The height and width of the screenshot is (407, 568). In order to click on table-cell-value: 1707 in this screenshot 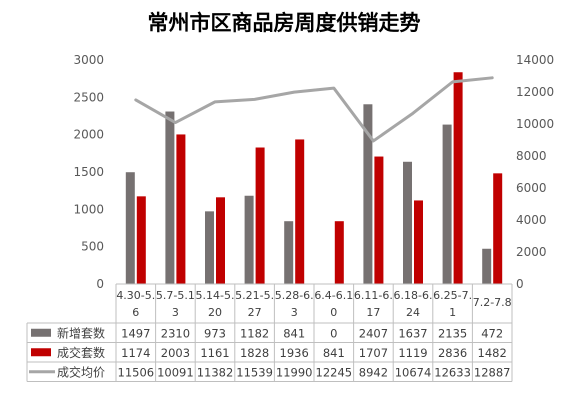, I will do `click(373, 353)`.